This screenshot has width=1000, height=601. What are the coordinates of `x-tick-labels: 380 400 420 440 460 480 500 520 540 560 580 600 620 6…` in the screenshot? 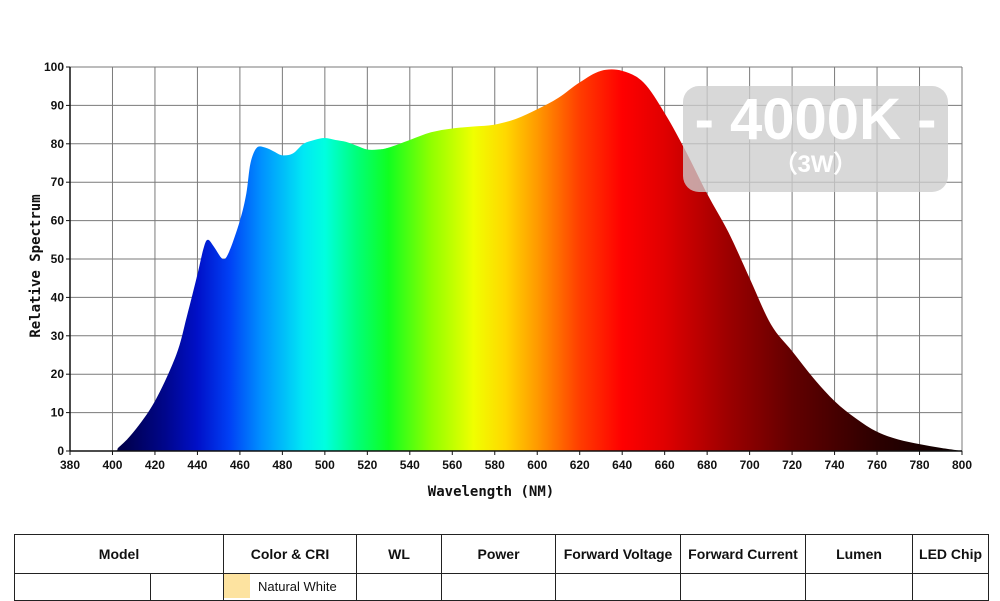 It's located at (516, 465).